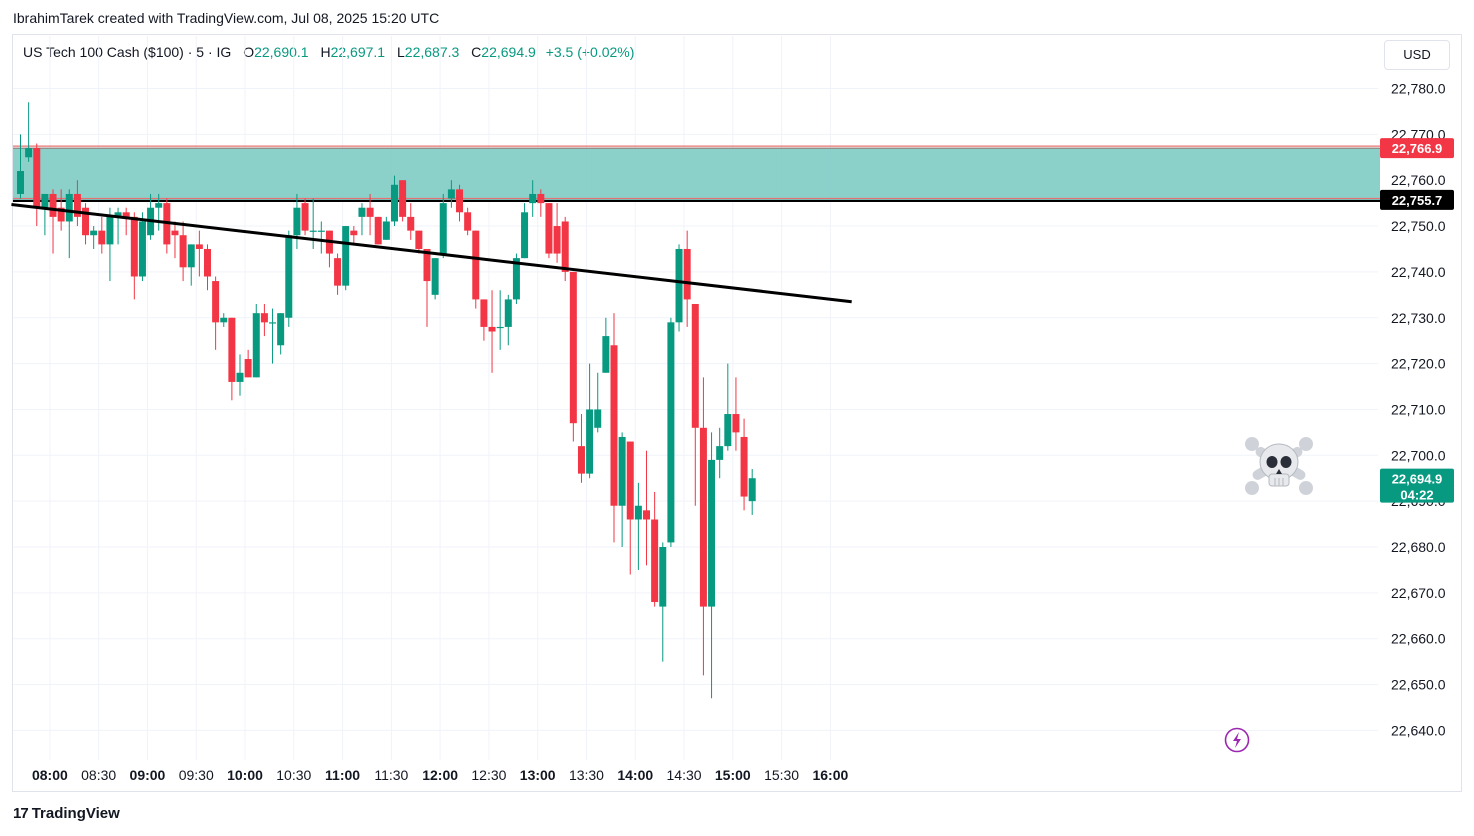  Describe the element at coordinates (1417, 55) in the screenshot. I see `currency-button: USD` at that location.